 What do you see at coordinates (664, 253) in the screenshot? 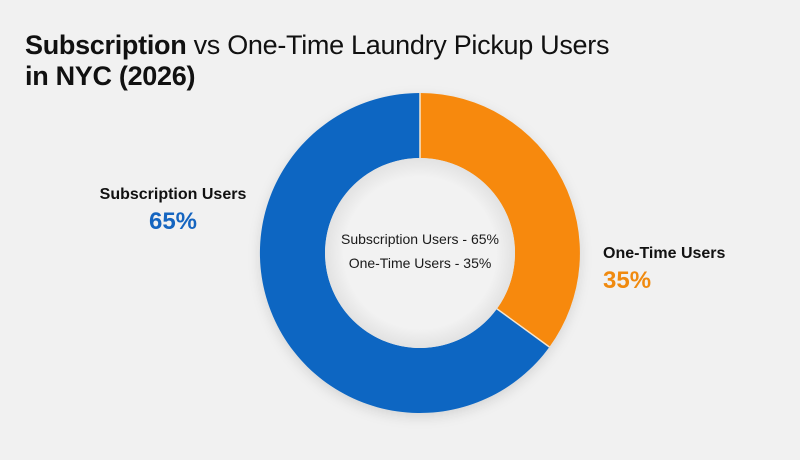
I see `label-one-time-name: One-Time Users` at bounding box center [664, 253].